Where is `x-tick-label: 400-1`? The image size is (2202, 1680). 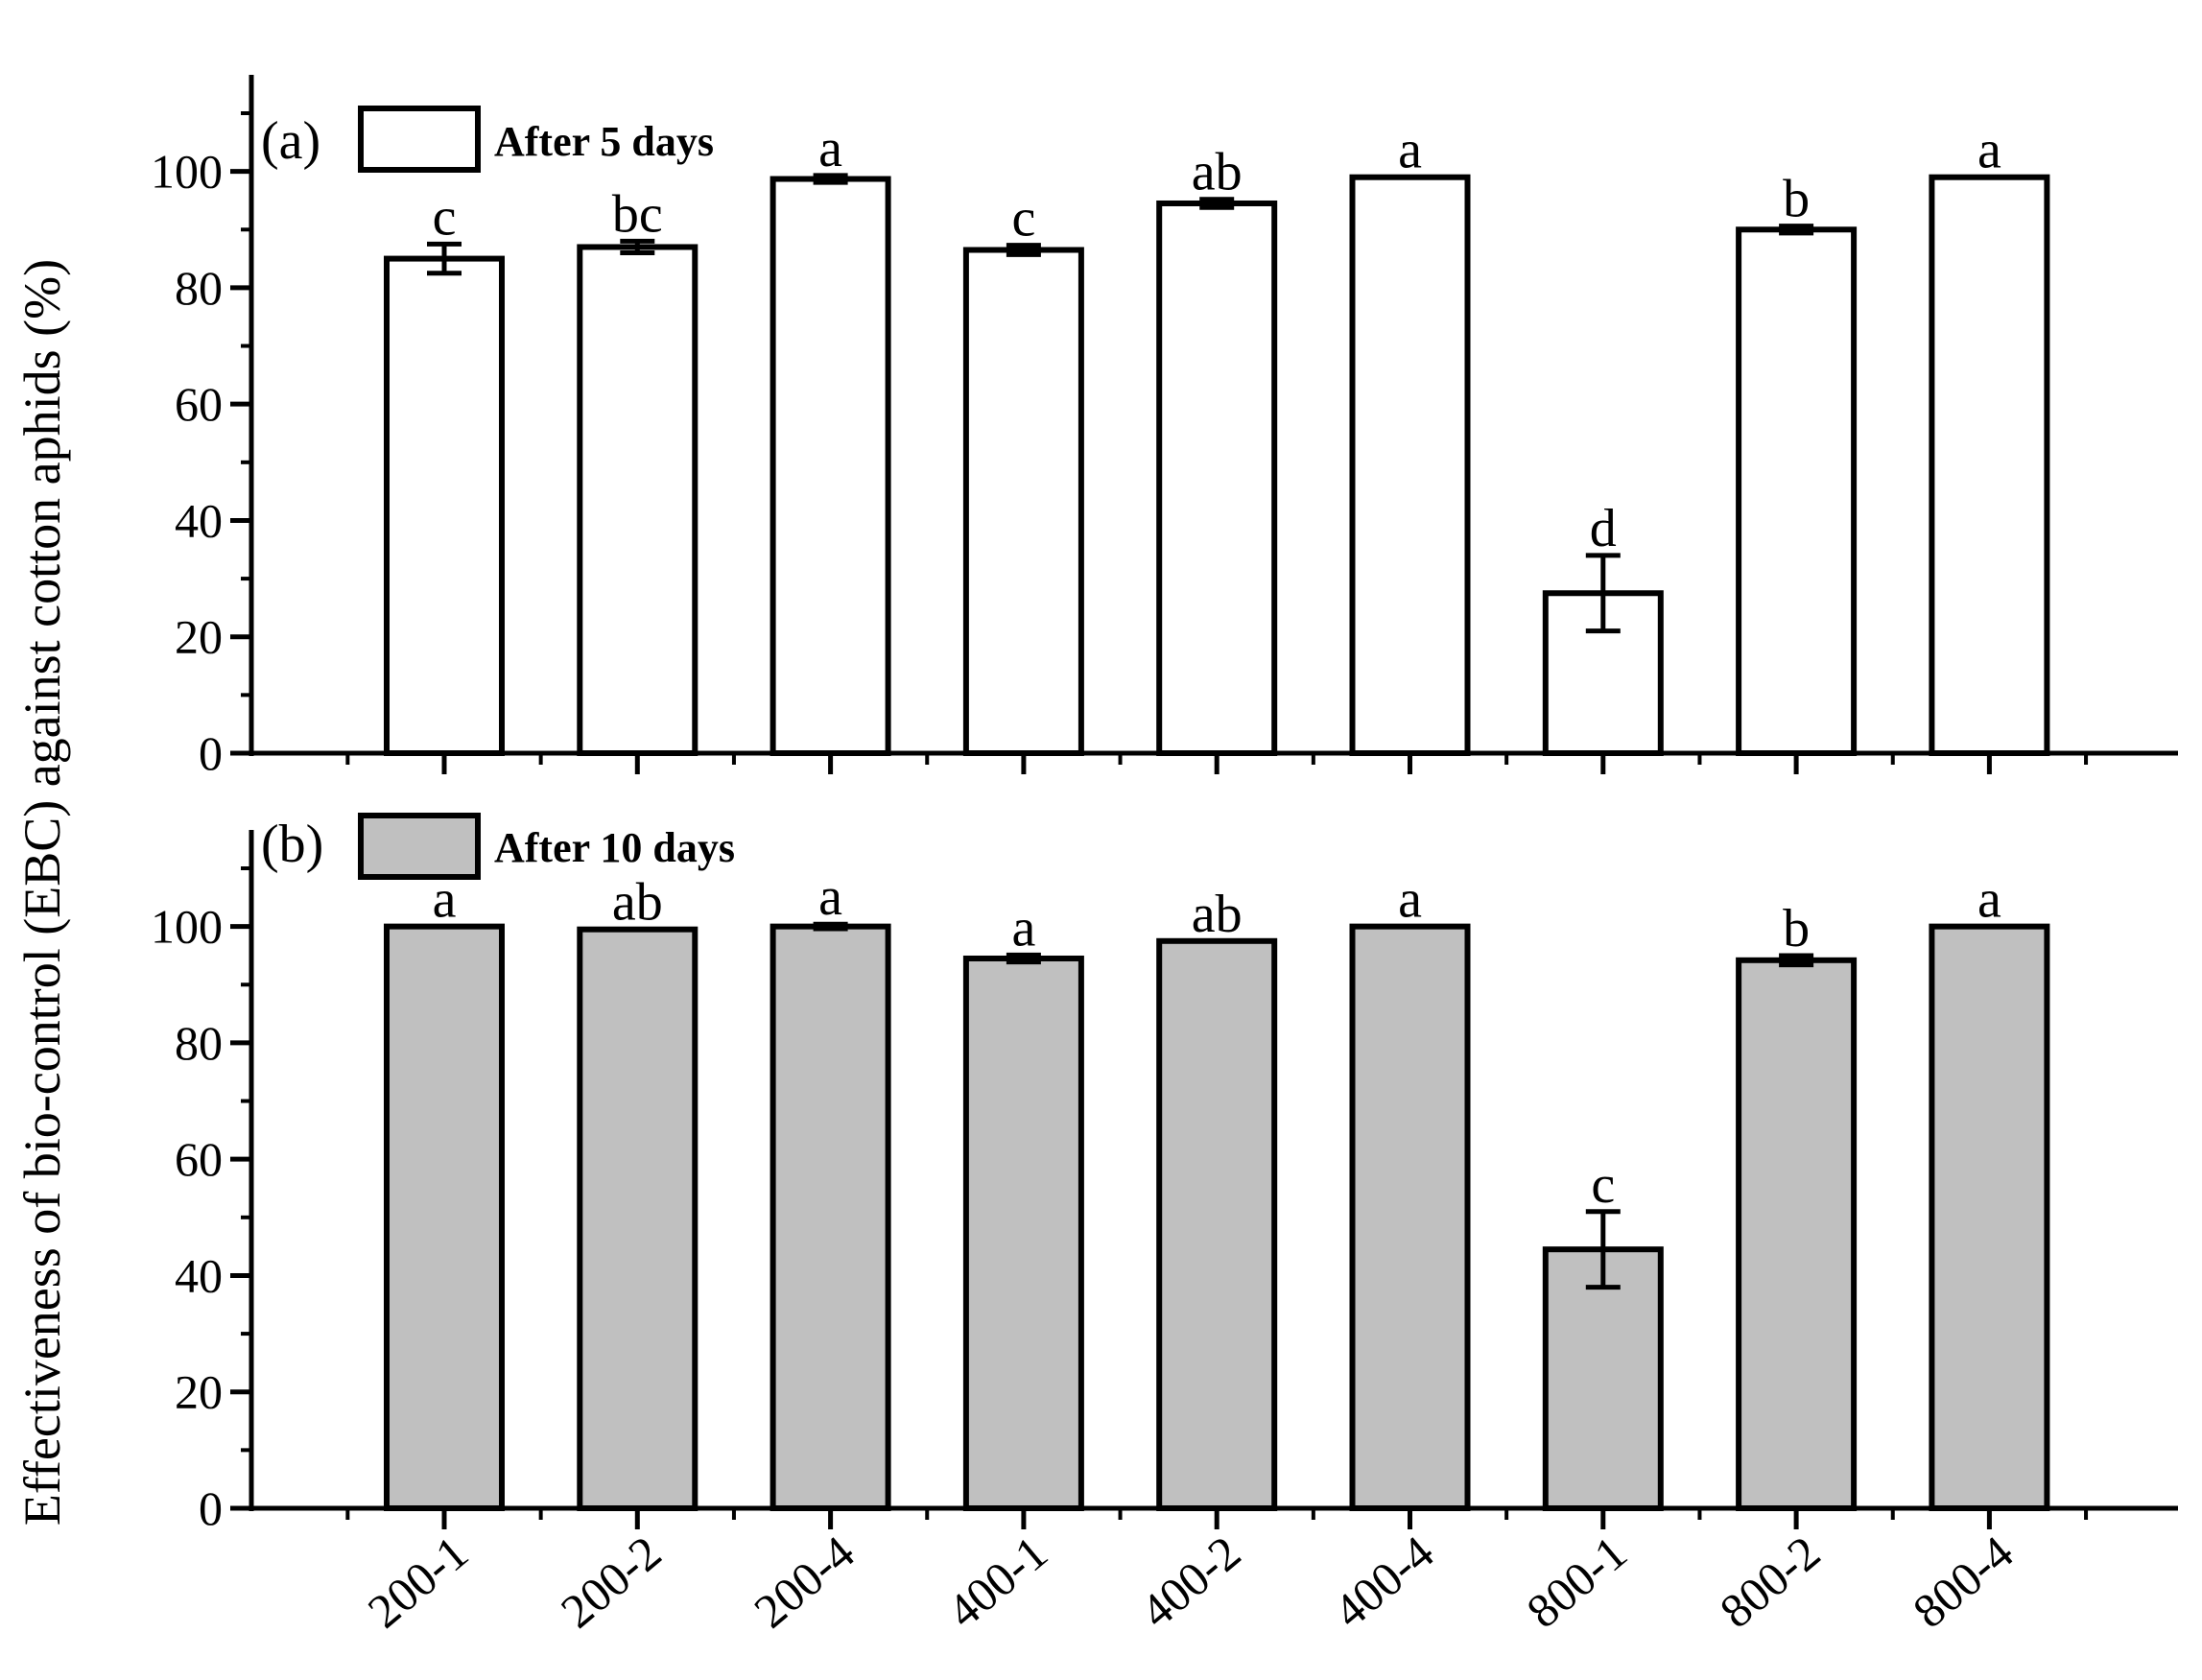 x-tick-label: 400-1 is located at coordinates (997, 1583).